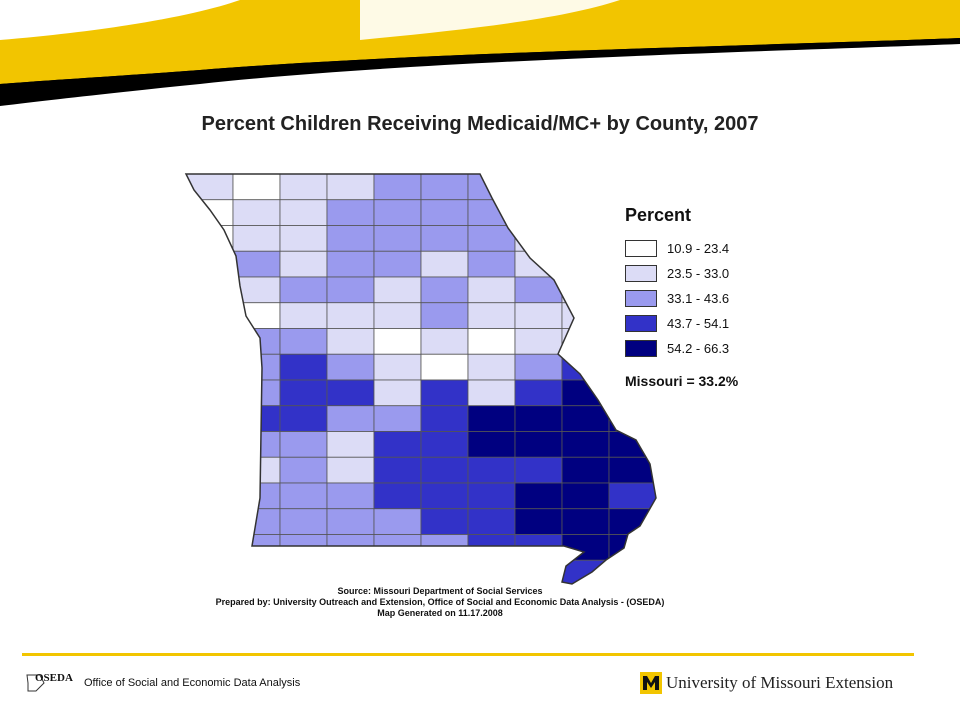  What do you see at coordinates (682, 381) in the screenshot?
I see `state-average-label: Missouri = 33.2%` at bounding box center [682, 381].